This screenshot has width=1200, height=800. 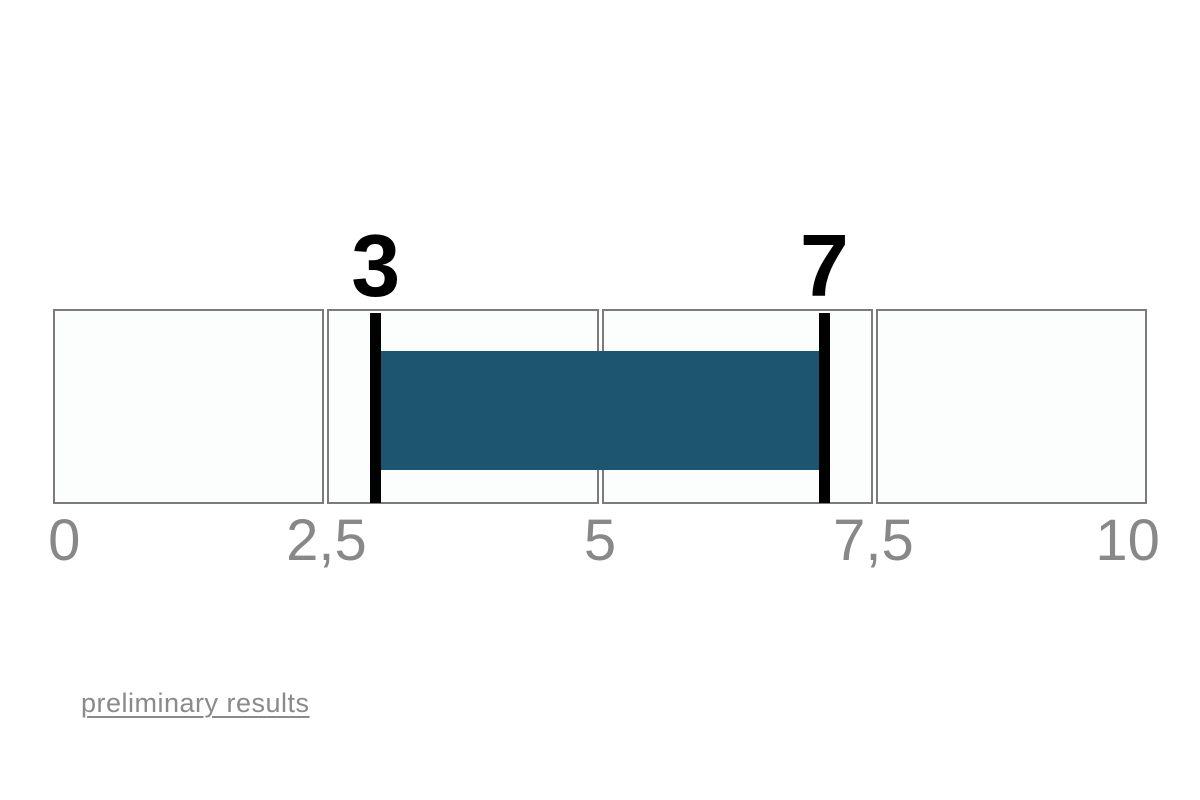 What do you see at coordinates (64, 540) in the screenshot?
I see `axis-tick-0: 0` at bounding box center [64, 540].